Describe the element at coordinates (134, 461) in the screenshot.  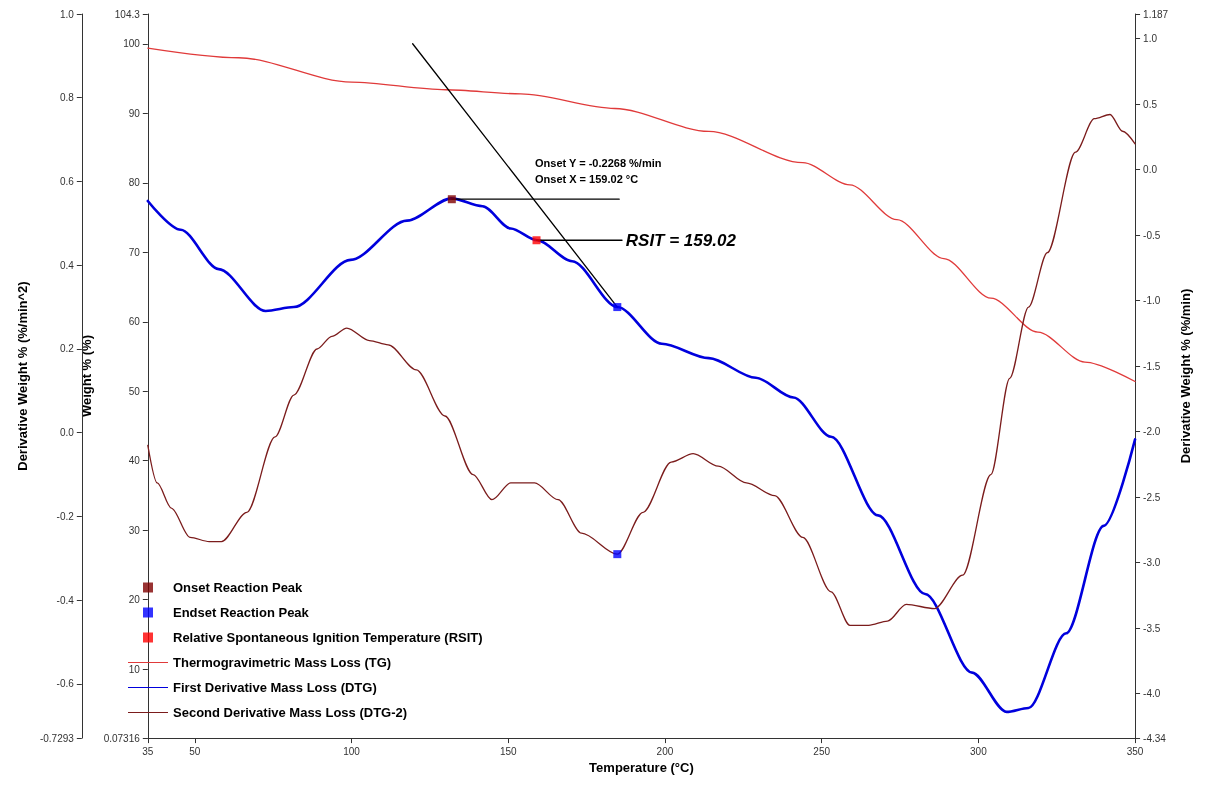
I see `y-tick-label: 40` at that location.